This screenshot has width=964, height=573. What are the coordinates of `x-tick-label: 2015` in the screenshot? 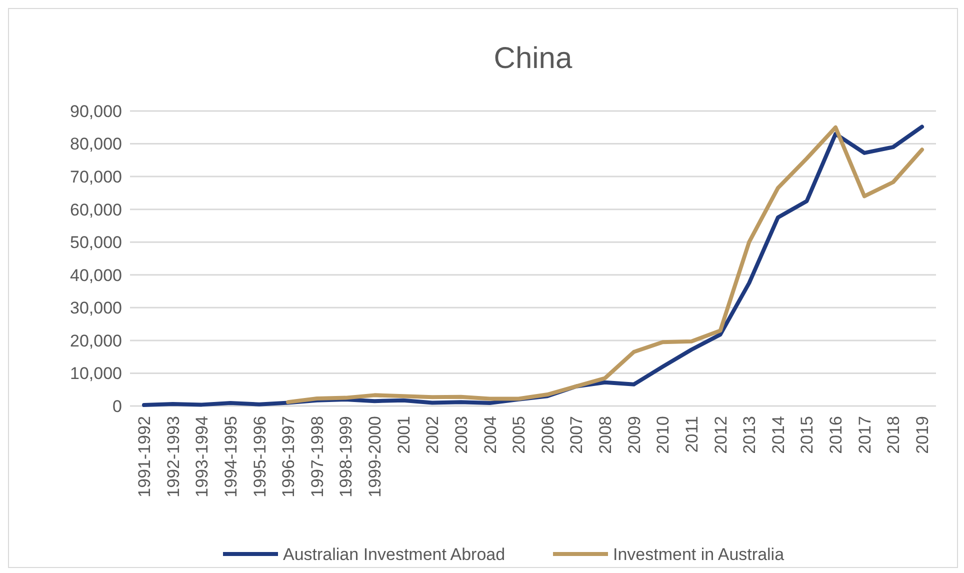 It's located at (807, 435).